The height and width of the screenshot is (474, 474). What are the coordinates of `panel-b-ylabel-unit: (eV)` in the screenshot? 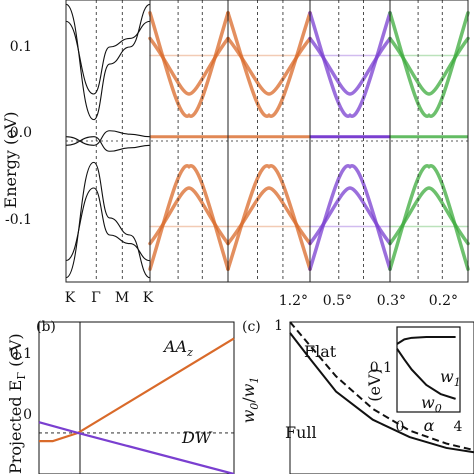 It's located at (15, 350).